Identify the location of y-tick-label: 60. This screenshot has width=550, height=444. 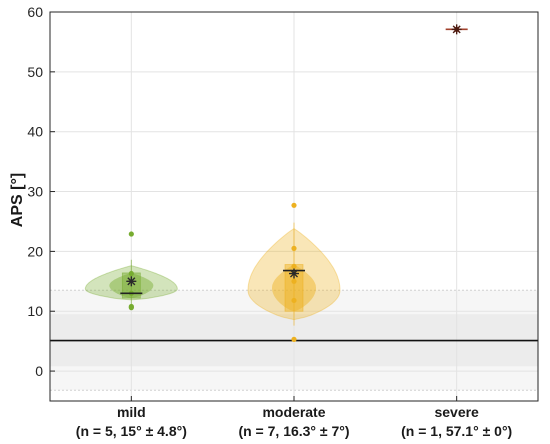
(35, 12).